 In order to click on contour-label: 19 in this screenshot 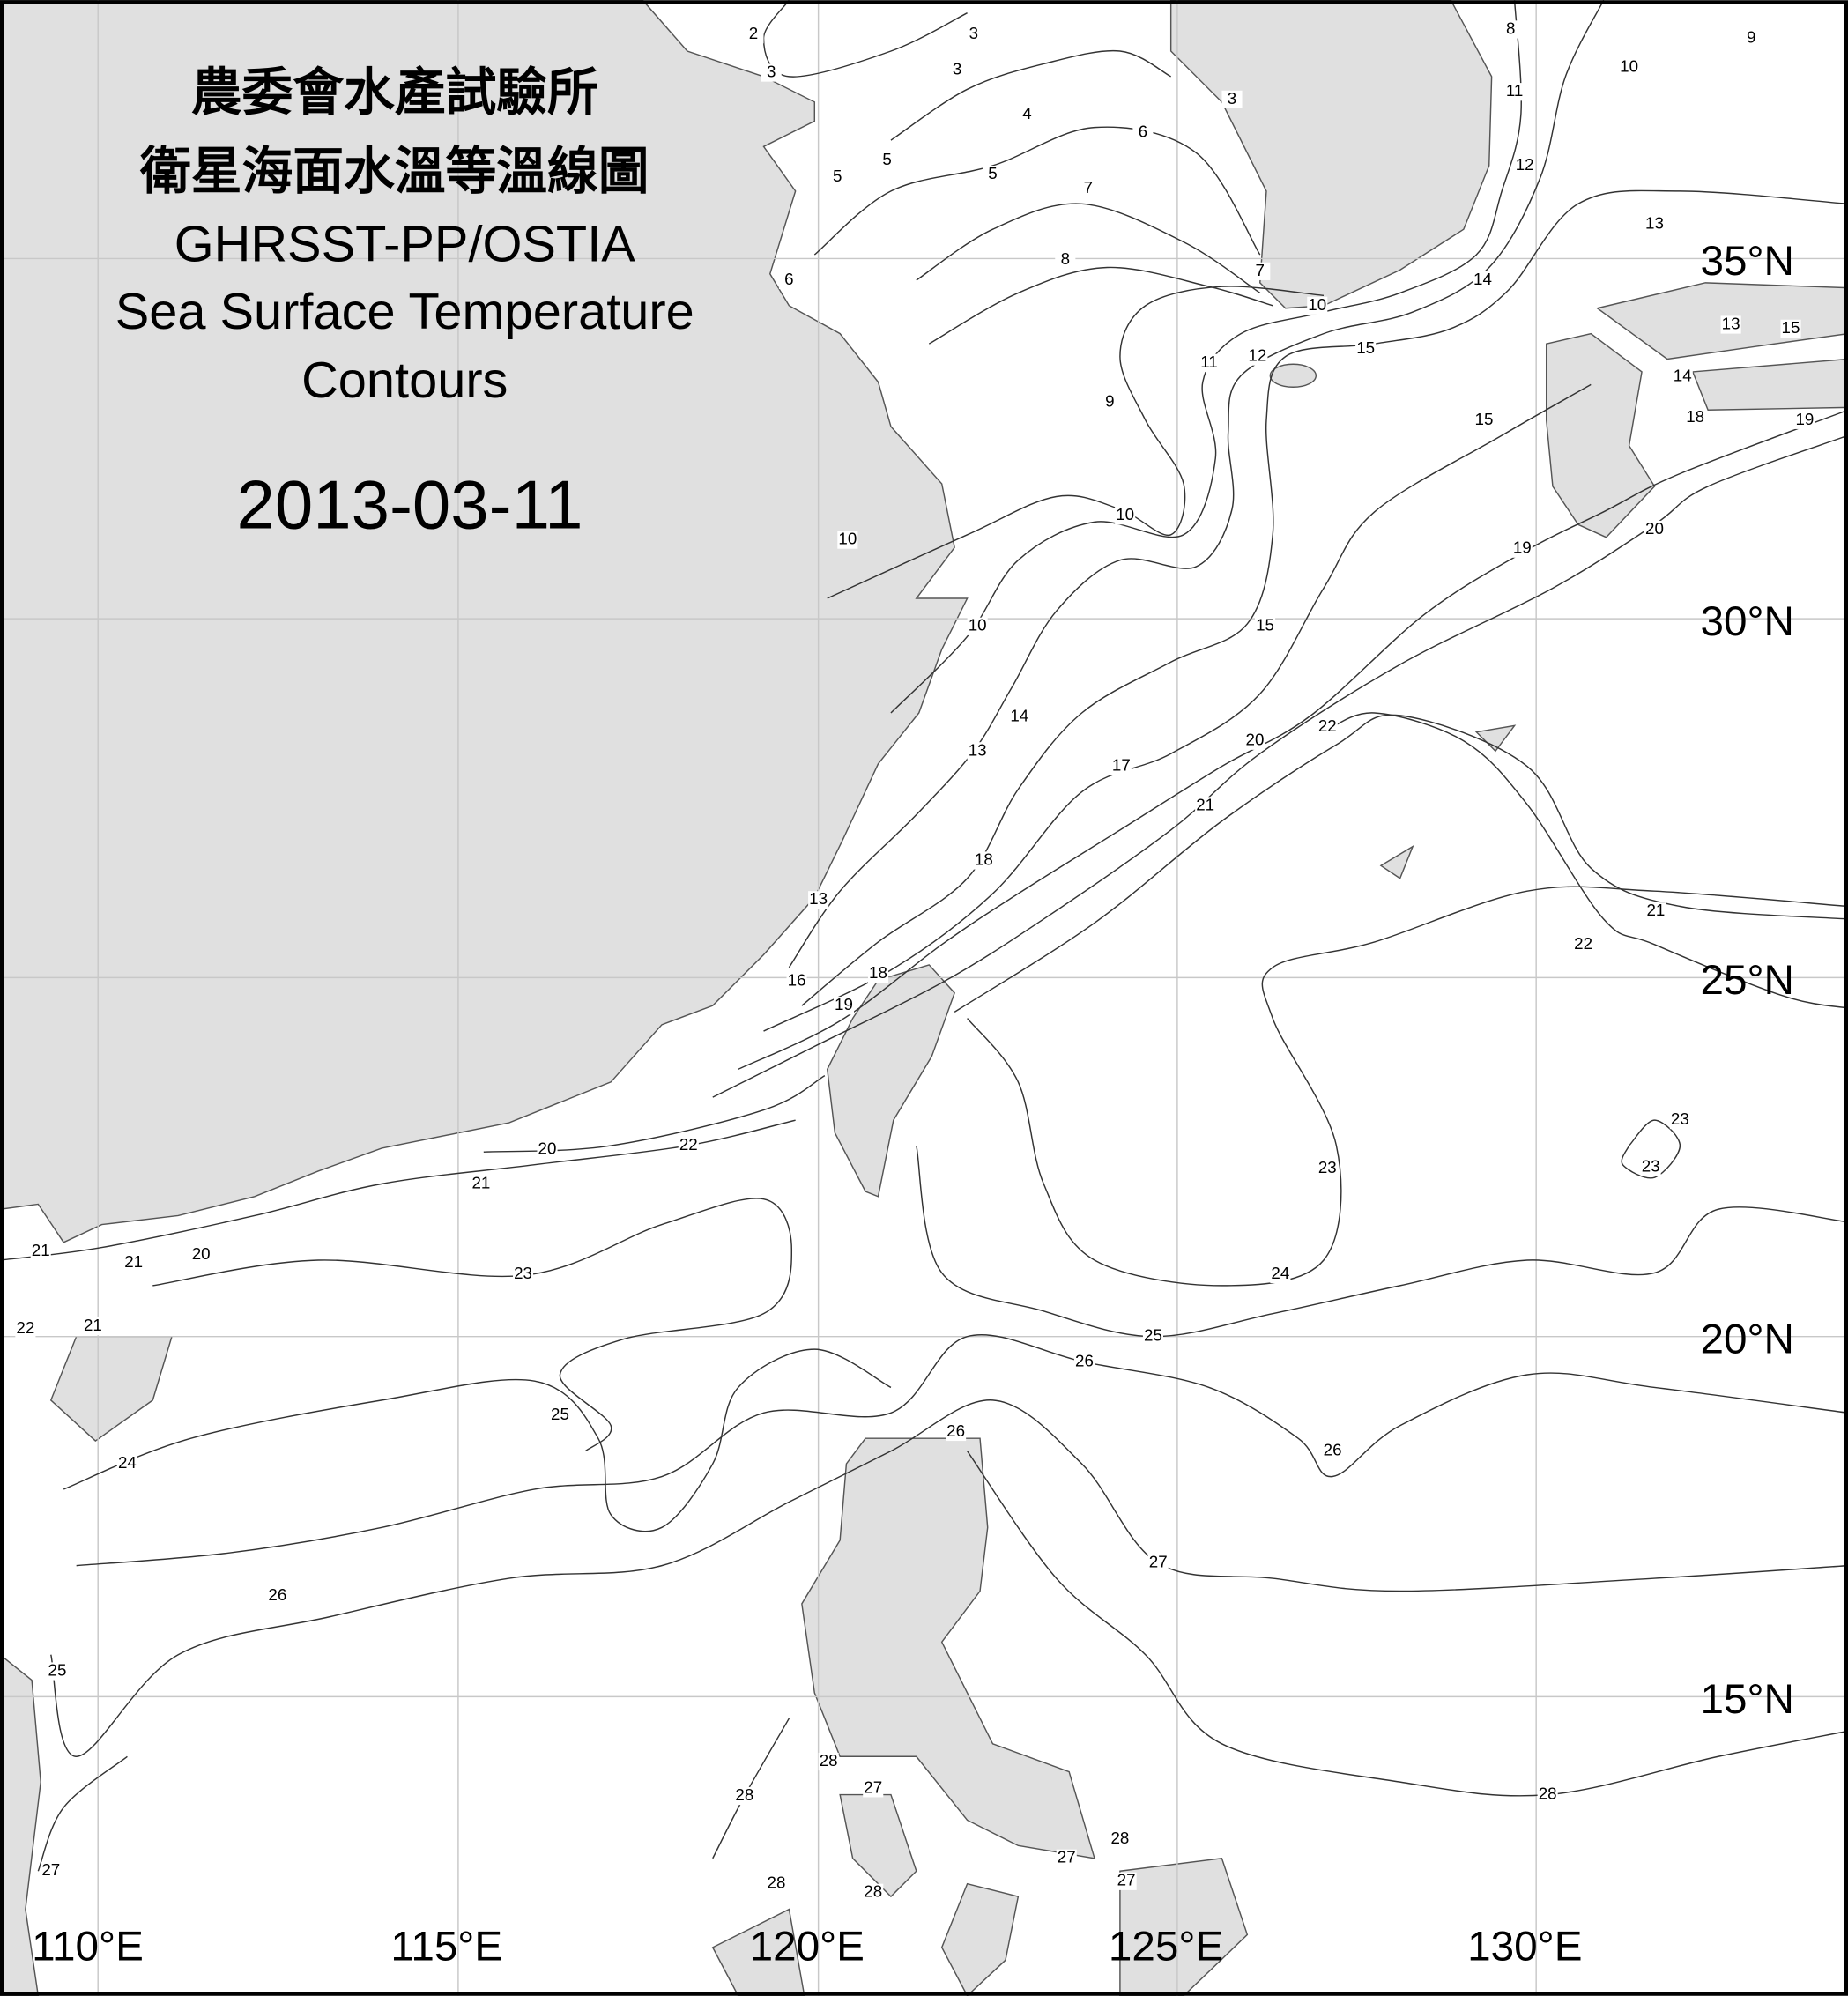, I will do `click(844, 1004)`.